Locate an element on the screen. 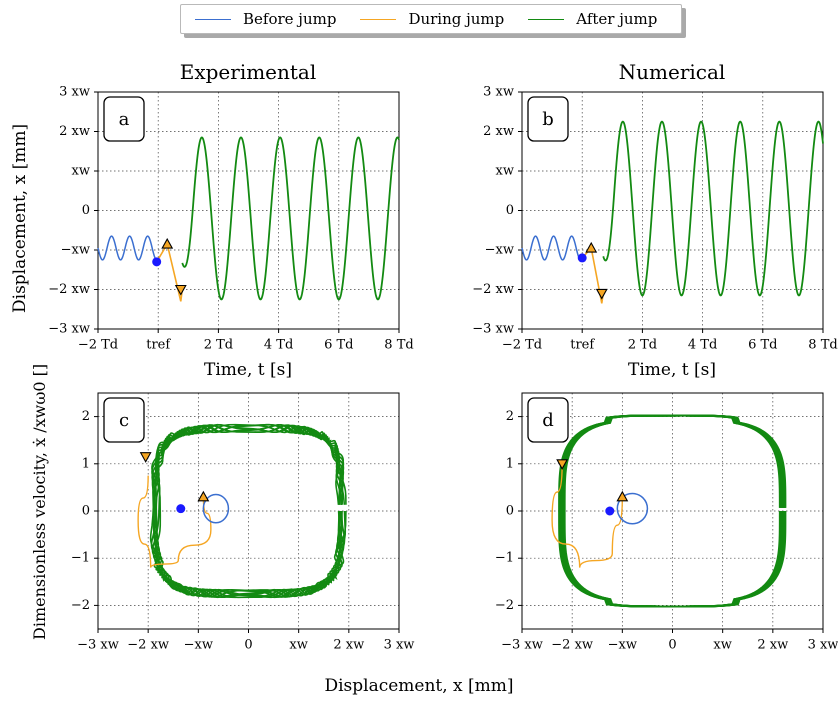 The height and width of the screenshot is (706, 838). panel-letter: b is located at coordinates (548, 119).